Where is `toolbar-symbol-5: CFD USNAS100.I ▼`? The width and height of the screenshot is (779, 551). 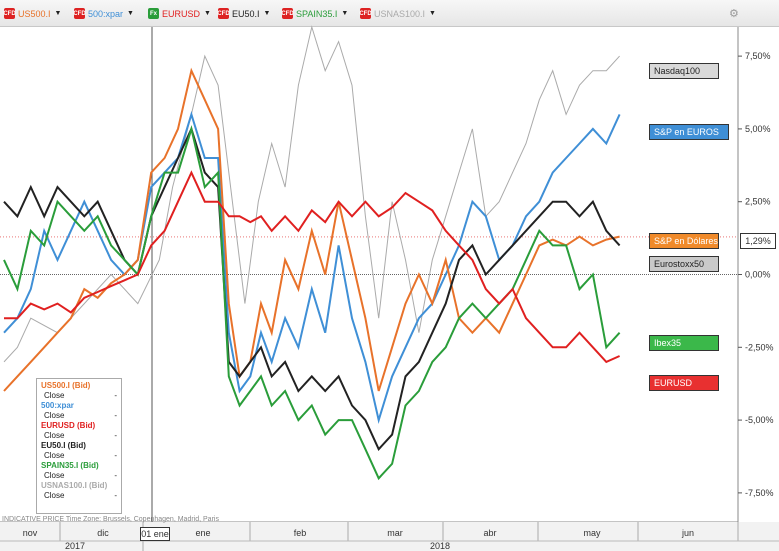
toolbar-symbol-5: CFD USNAS100.I ▼ is located at coordinates (397, 13).